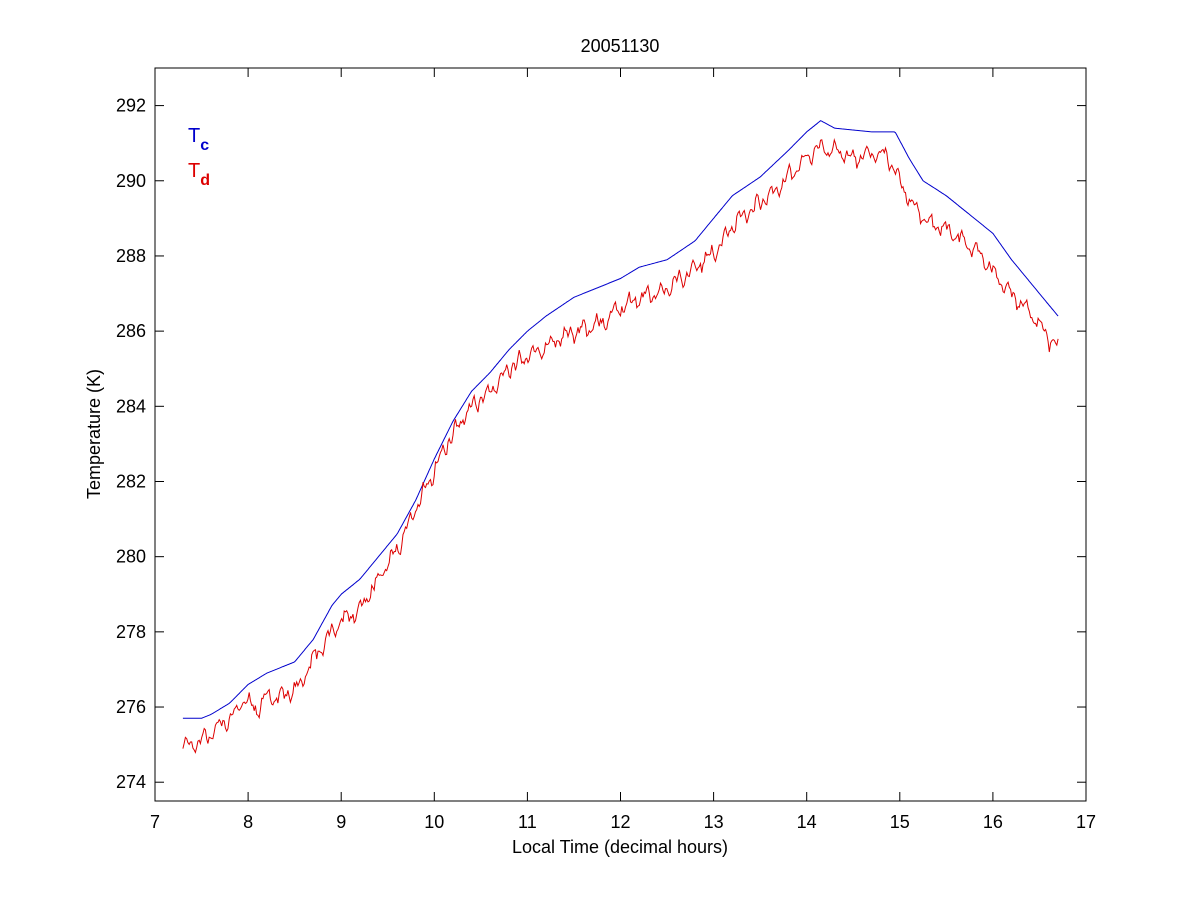 The width and height of the screenshot is (1200, 900). Describe the element at coordinates (204, 145) in the screenshot. I see `legend-label-subscript: c` at that location.